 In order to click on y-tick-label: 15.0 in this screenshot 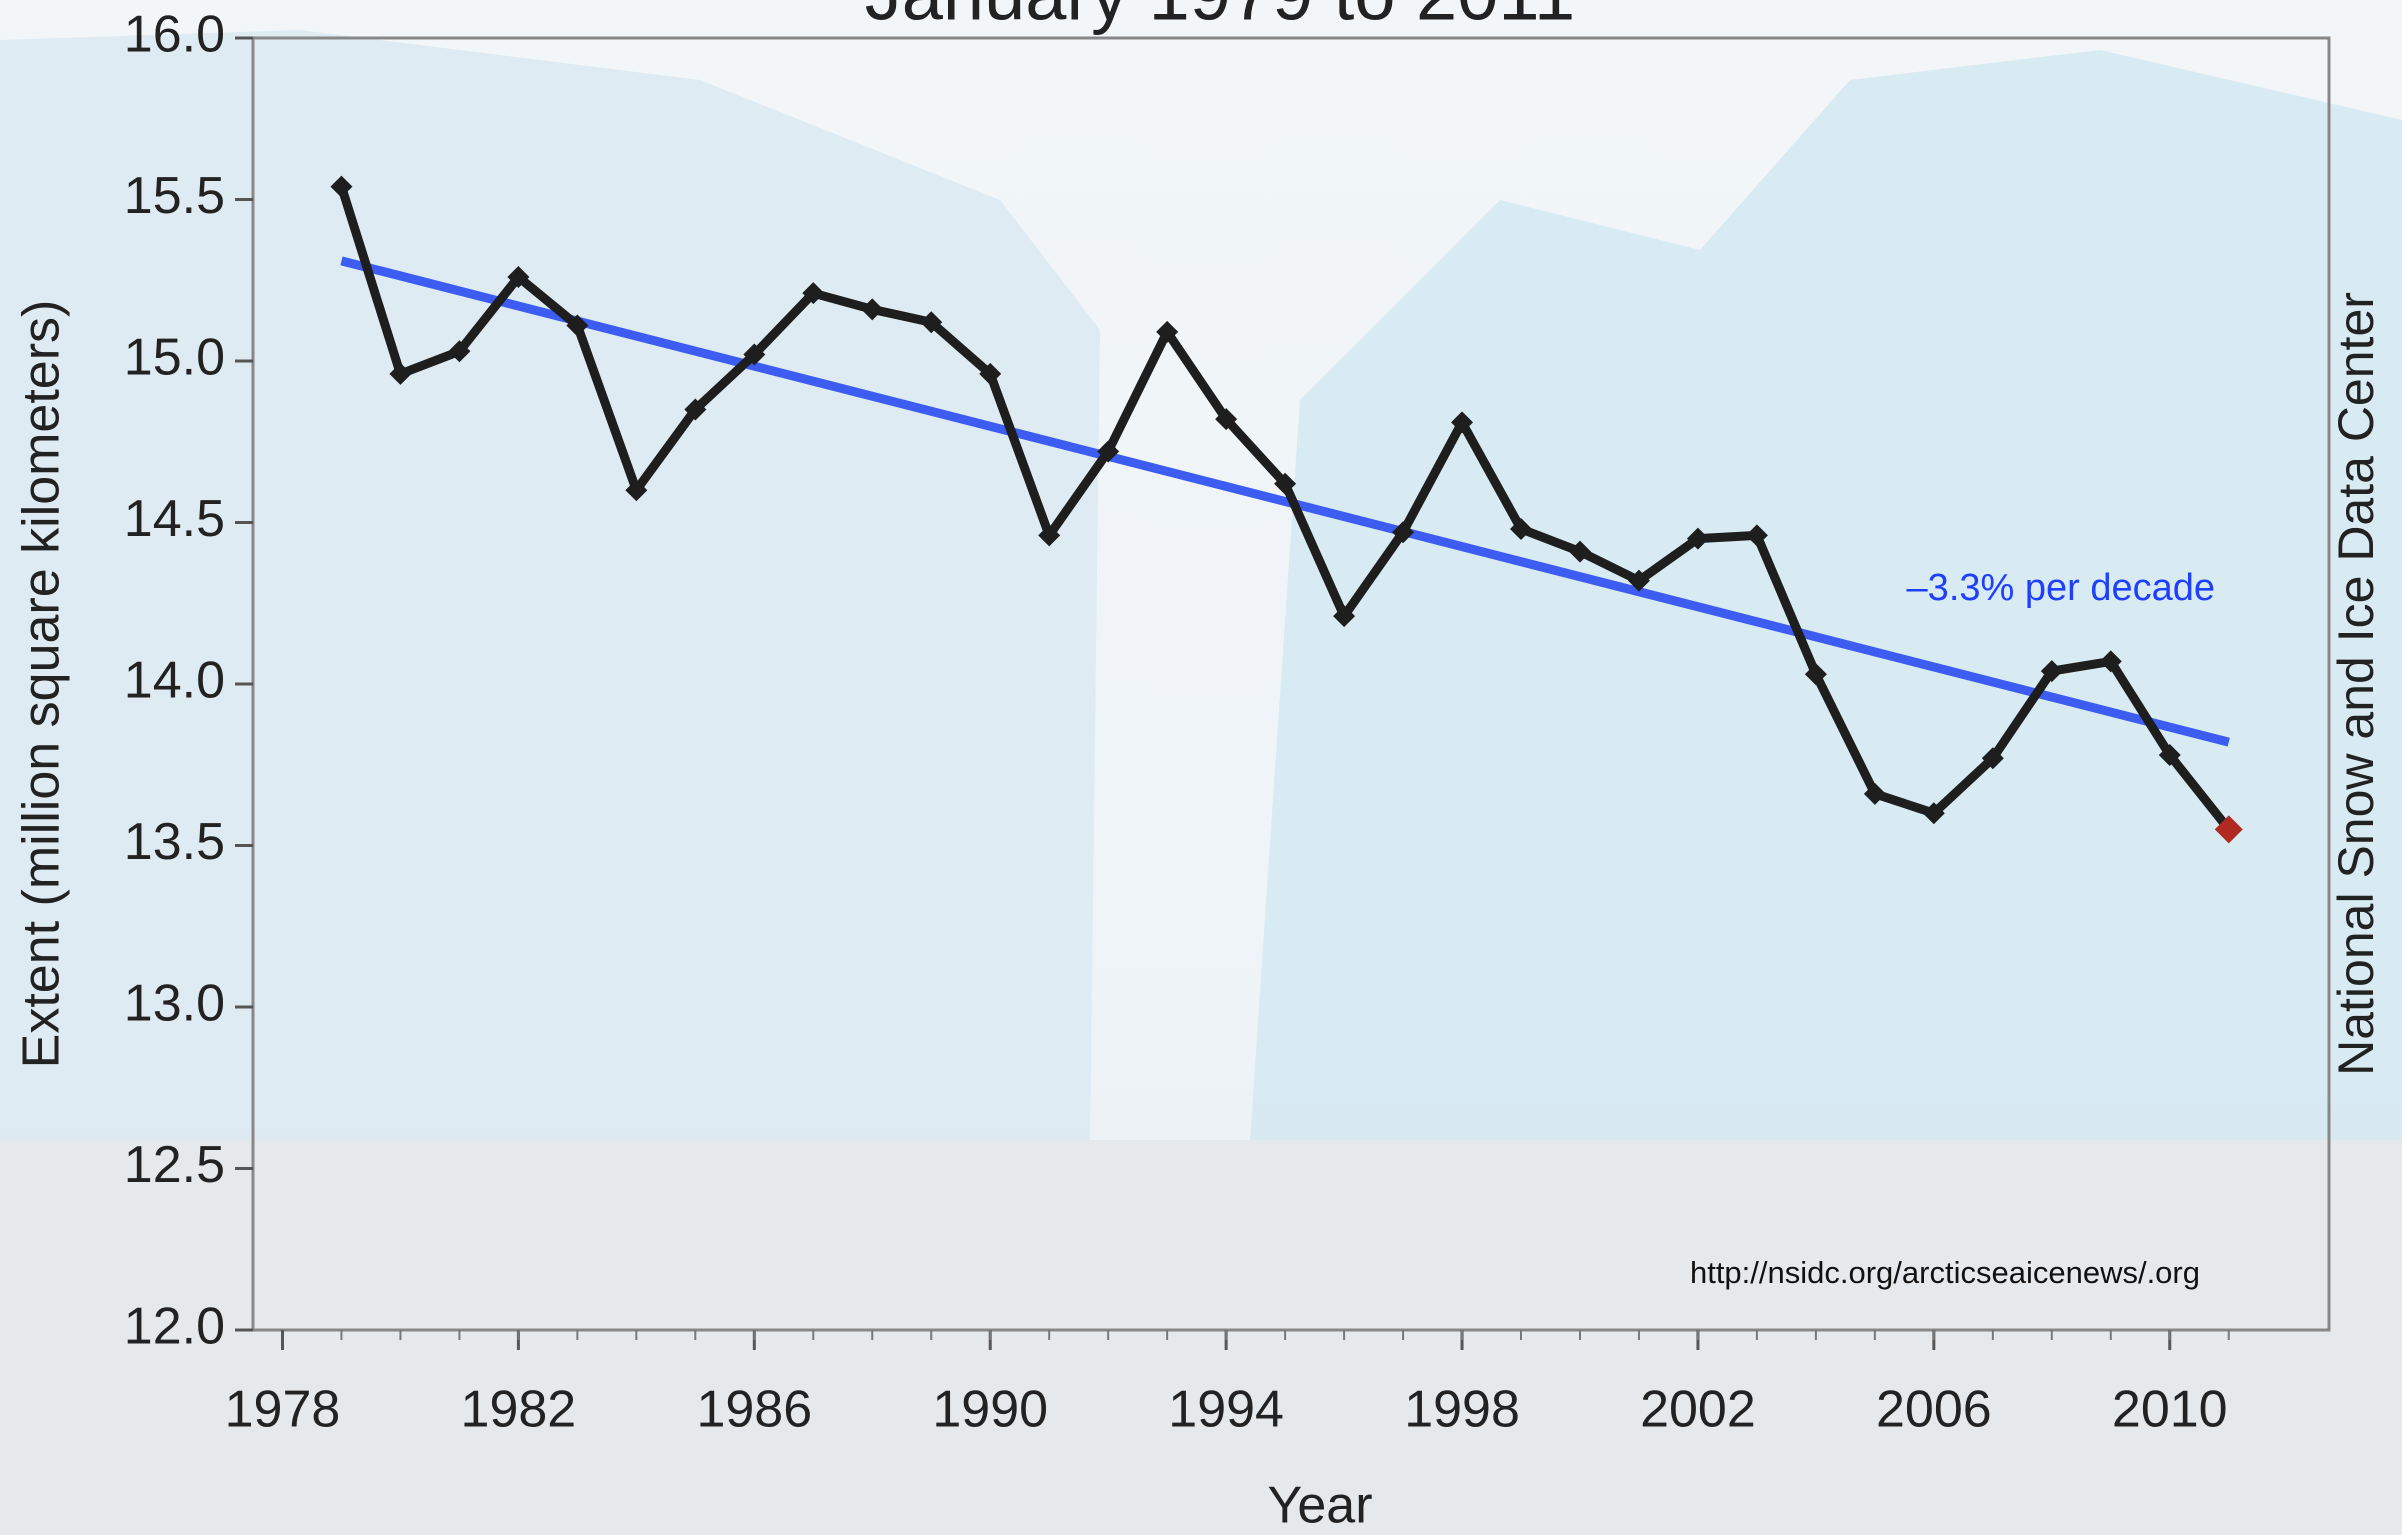, I will do `click(174, 358)`.